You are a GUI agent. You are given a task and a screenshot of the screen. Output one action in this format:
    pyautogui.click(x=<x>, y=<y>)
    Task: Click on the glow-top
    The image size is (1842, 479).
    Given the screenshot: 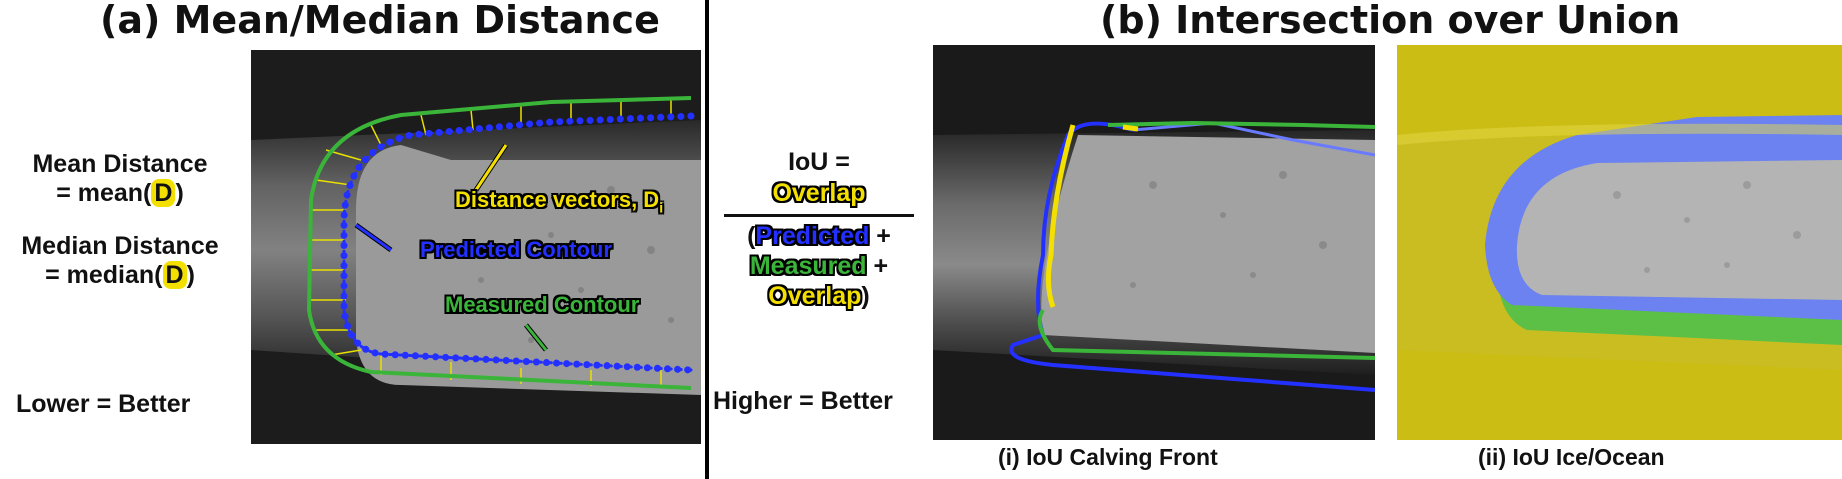 What is the action you would take?
    pyautogui.click(x=1619, y=134)
    